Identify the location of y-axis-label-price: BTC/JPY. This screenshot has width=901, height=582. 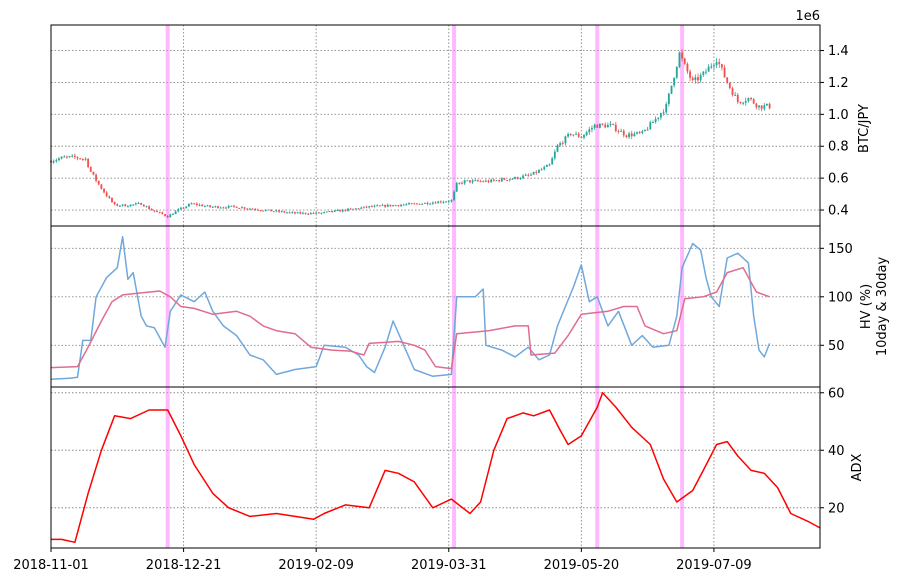
(864, 128).